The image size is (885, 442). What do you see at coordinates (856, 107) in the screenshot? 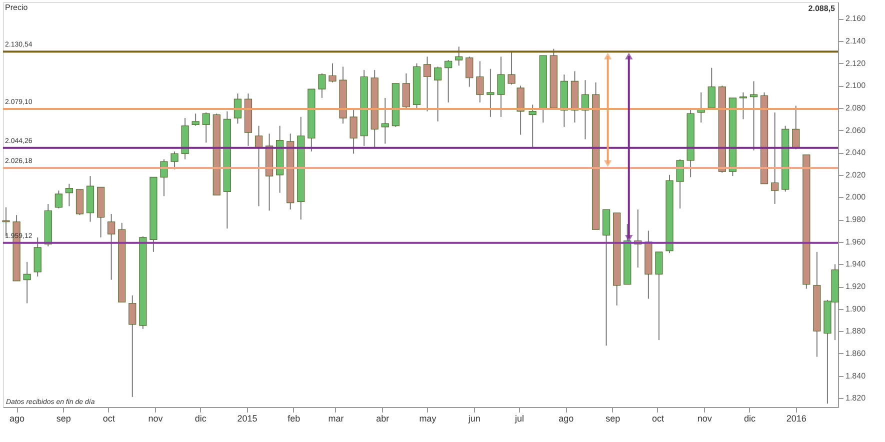
I see `y-tick-label: 2.080` at bounding box center [856, 107].